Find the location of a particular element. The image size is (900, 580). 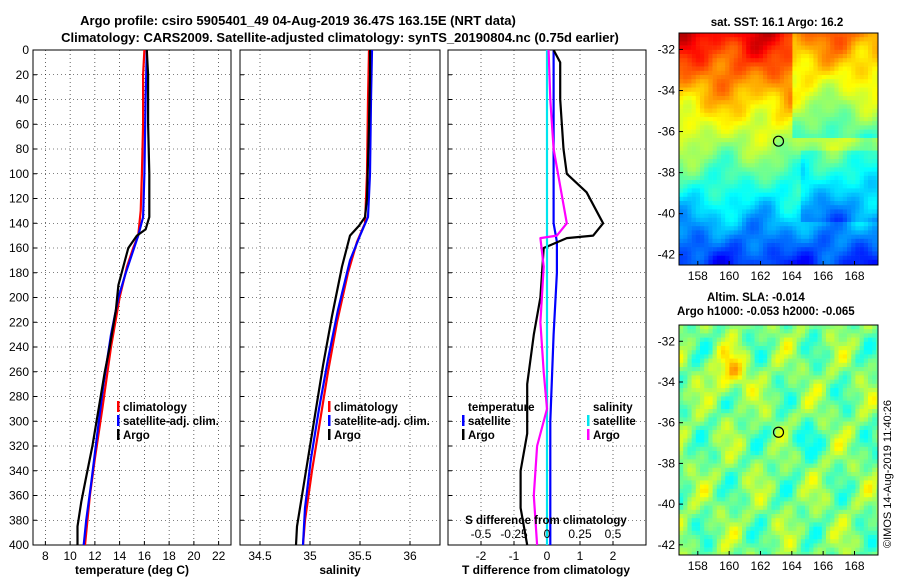

legend-label-argo: Argo is located at coordinates (347, 436).